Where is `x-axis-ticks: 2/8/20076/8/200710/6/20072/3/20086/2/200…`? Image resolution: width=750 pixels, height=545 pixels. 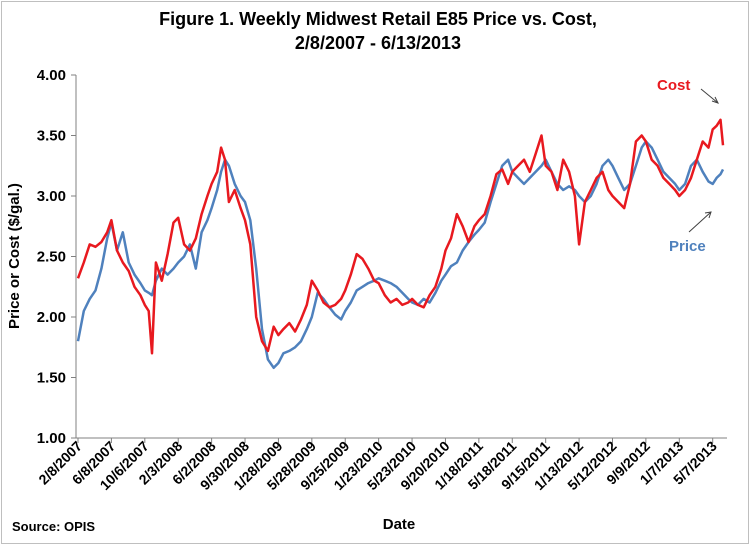 x-axis-ticks: 2/8/20076/8/200710/6/20072/3/20086/2/200… is located at coordinates (377, 466).